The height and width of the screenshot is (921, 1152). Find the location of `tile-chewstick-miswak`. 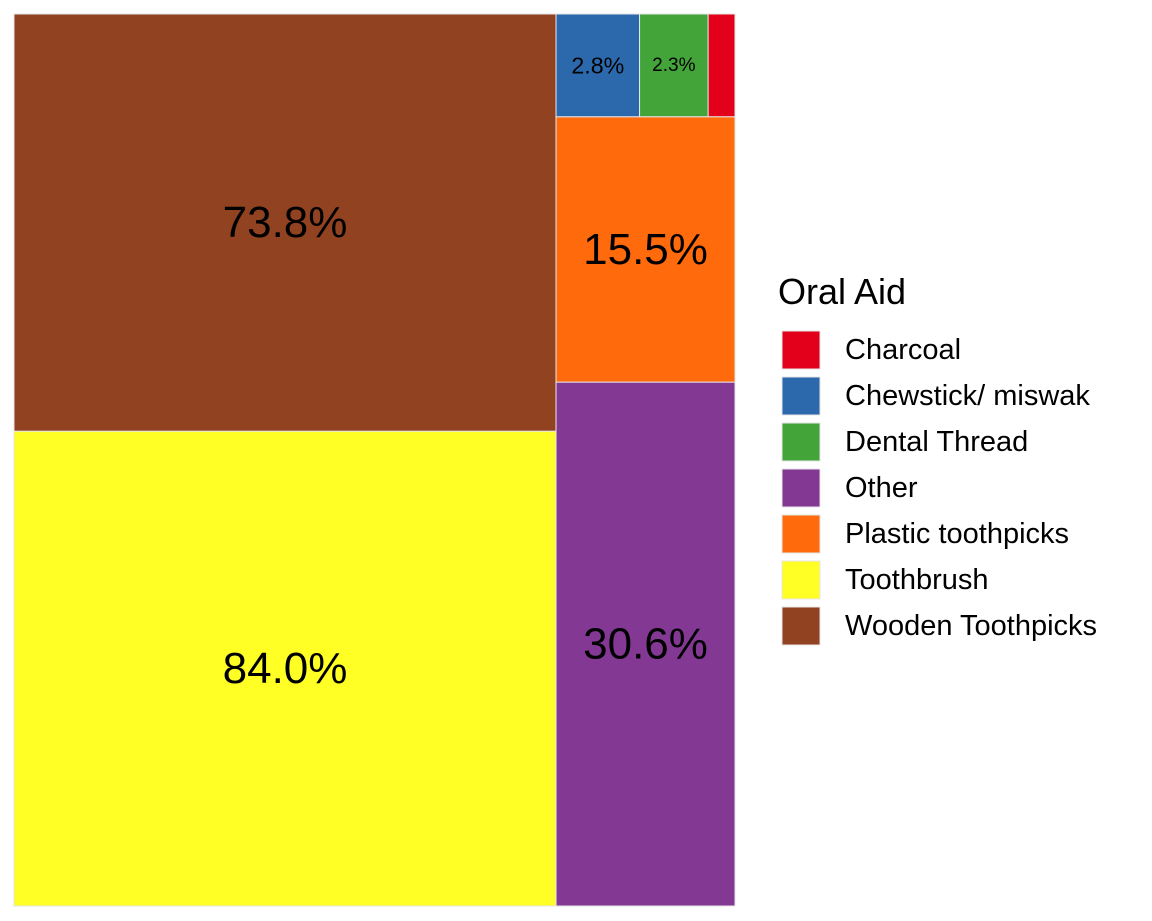

tile-chewstick-miswak is located at coordinates (598, 65).